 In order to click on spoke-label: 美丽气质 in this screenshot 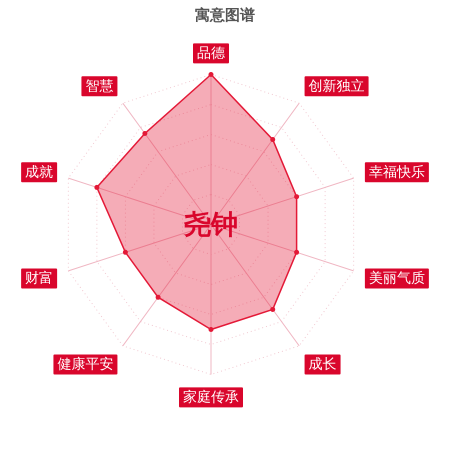, I will do `click(396, 278)`.